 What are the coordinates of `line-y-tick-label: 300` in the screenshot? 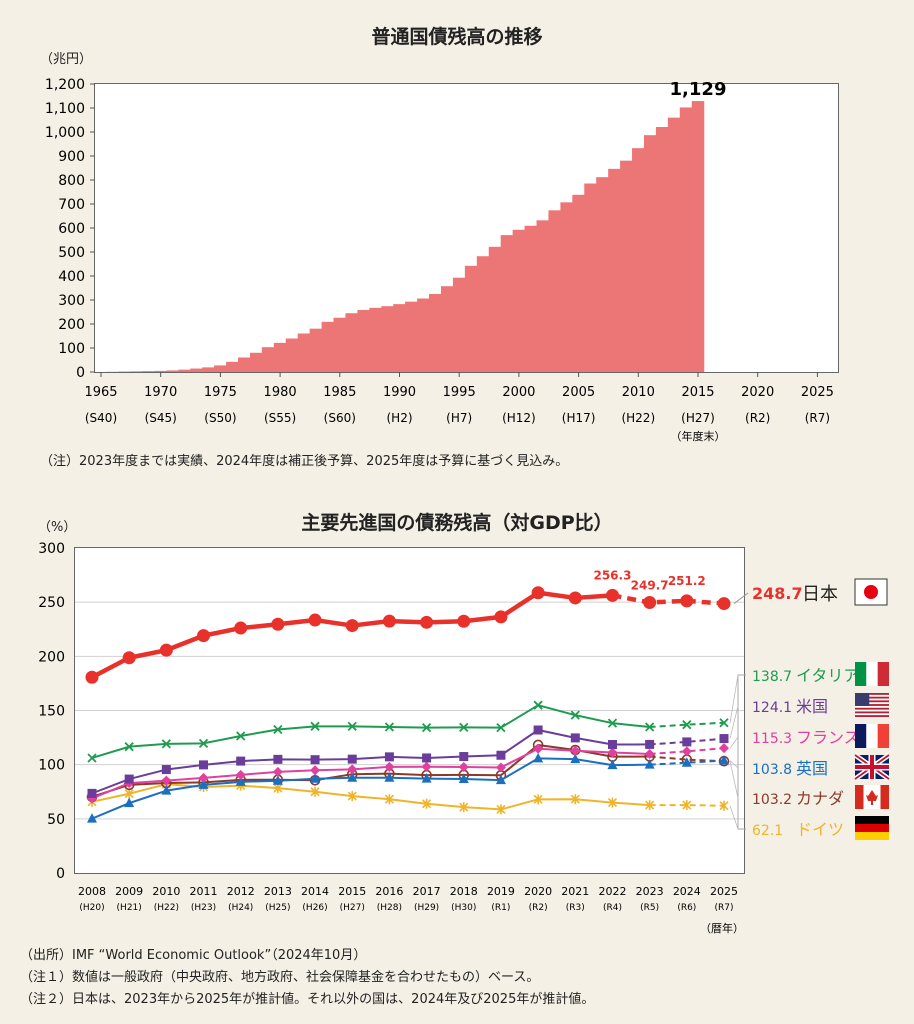 It's located at (51, 549).